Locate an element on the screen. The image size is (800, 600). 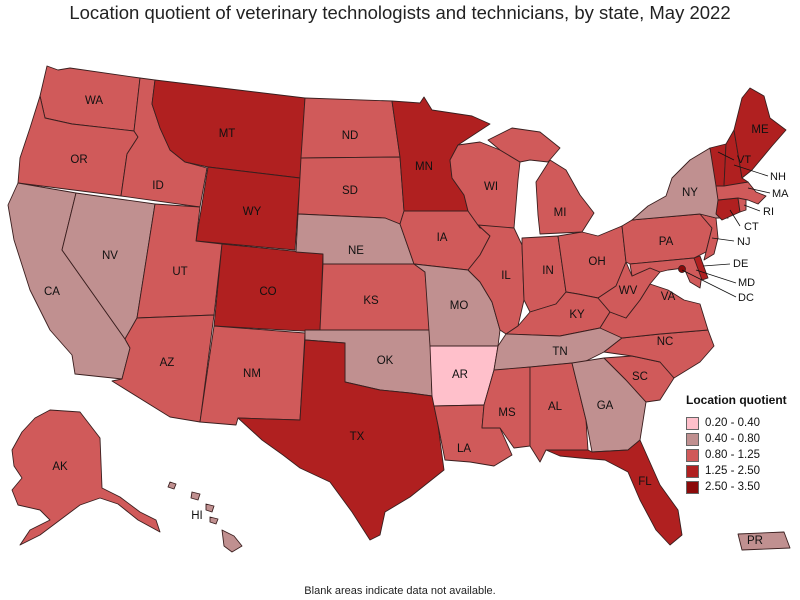
leader-CT is located at coordinates (735, 218).